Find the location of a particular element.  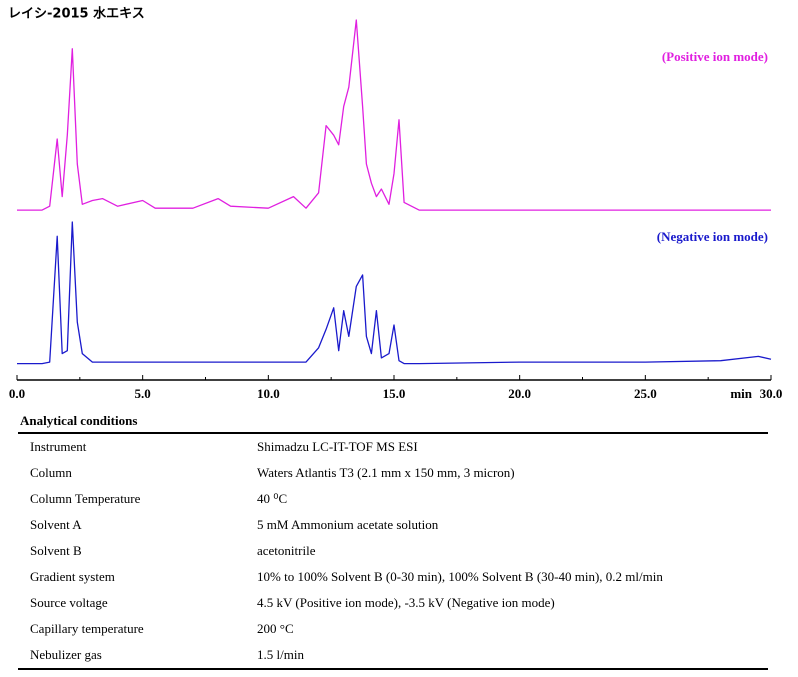

chart-title: レイシ-2015 水エキス is located at coordinates (76, 14).